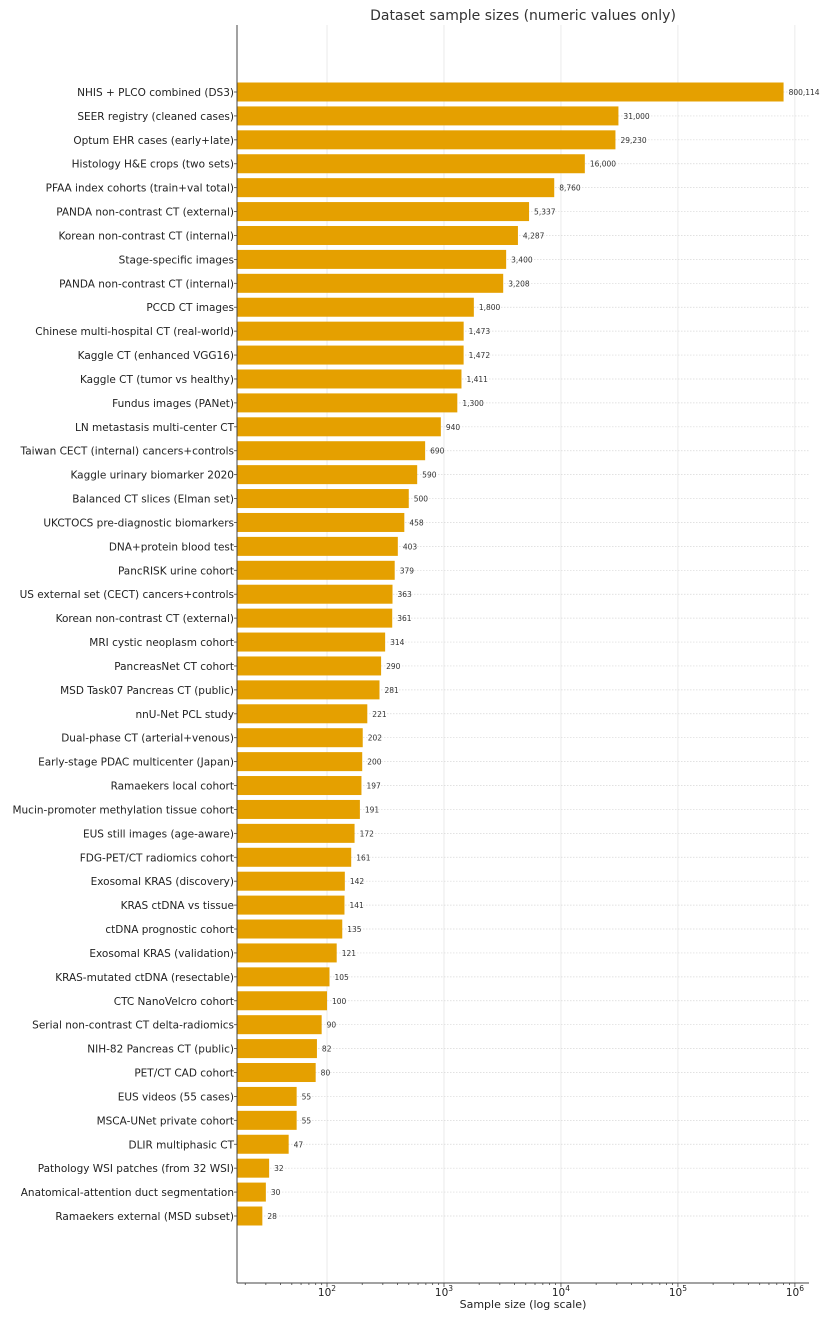  Describe the element at coordinates (603, 164) in the screenshot. I see `data-label: 16,000` at that location.